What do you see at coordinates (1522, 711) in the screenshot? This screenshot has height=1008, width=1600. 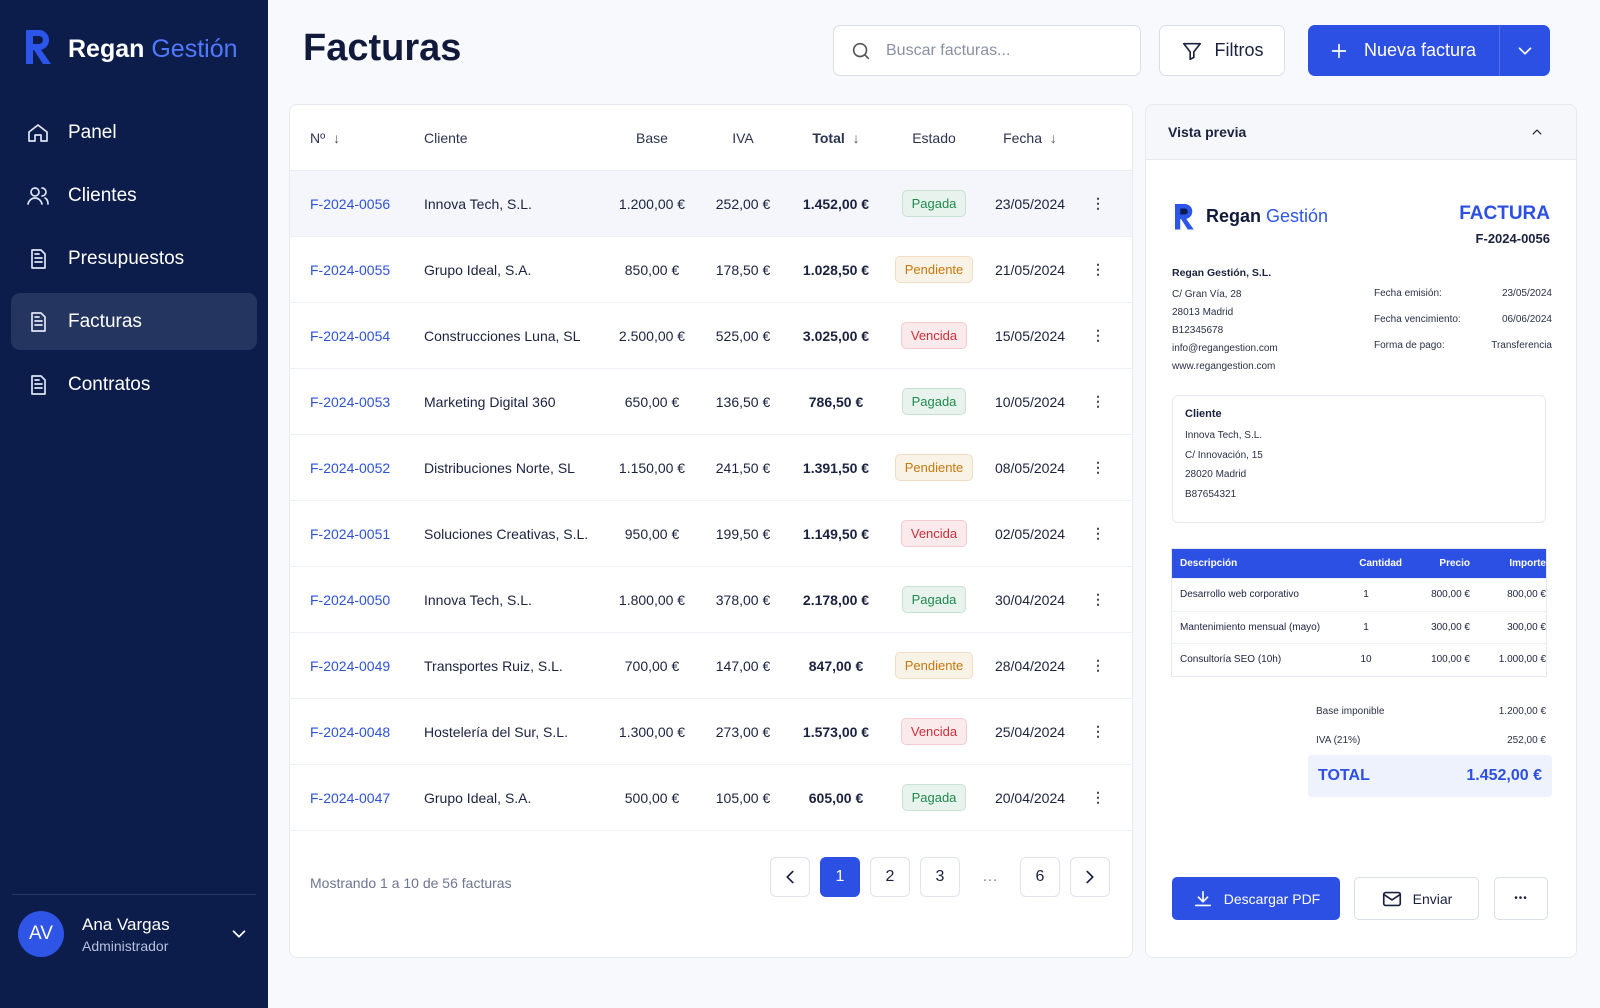 I see `subtotal-value: 1.200,00 €` at bounding box center [1522, 711].